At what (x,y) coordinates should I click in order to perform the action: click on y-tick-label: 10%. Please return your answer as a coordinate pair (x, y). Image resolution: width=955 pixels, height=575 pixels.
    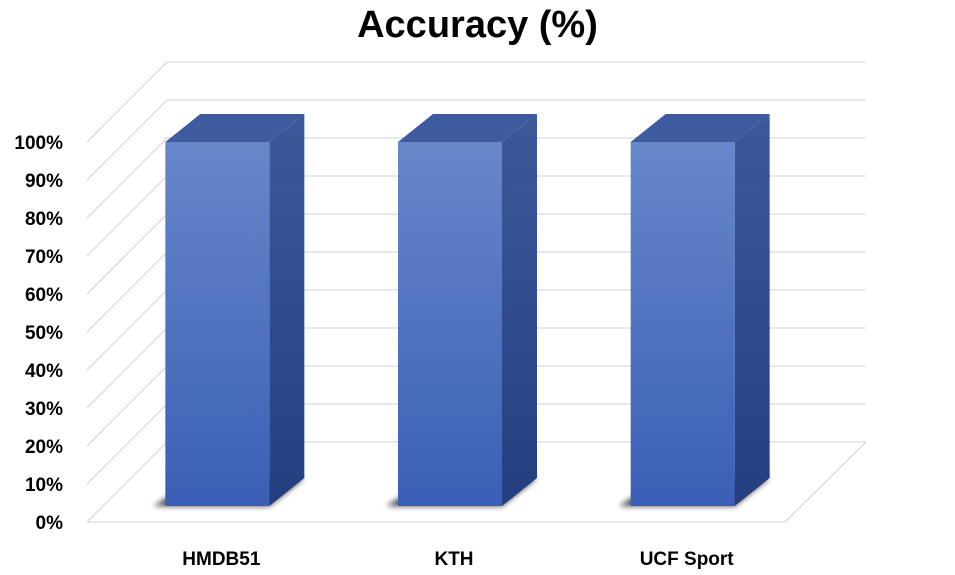
    Looking at the image, I should click on (44, 485).